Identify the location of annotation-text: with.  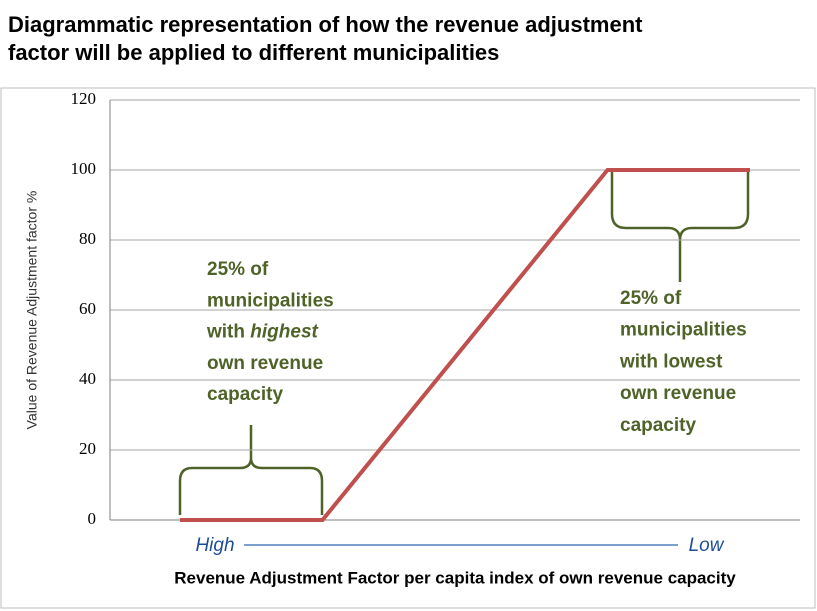
(225, 332).